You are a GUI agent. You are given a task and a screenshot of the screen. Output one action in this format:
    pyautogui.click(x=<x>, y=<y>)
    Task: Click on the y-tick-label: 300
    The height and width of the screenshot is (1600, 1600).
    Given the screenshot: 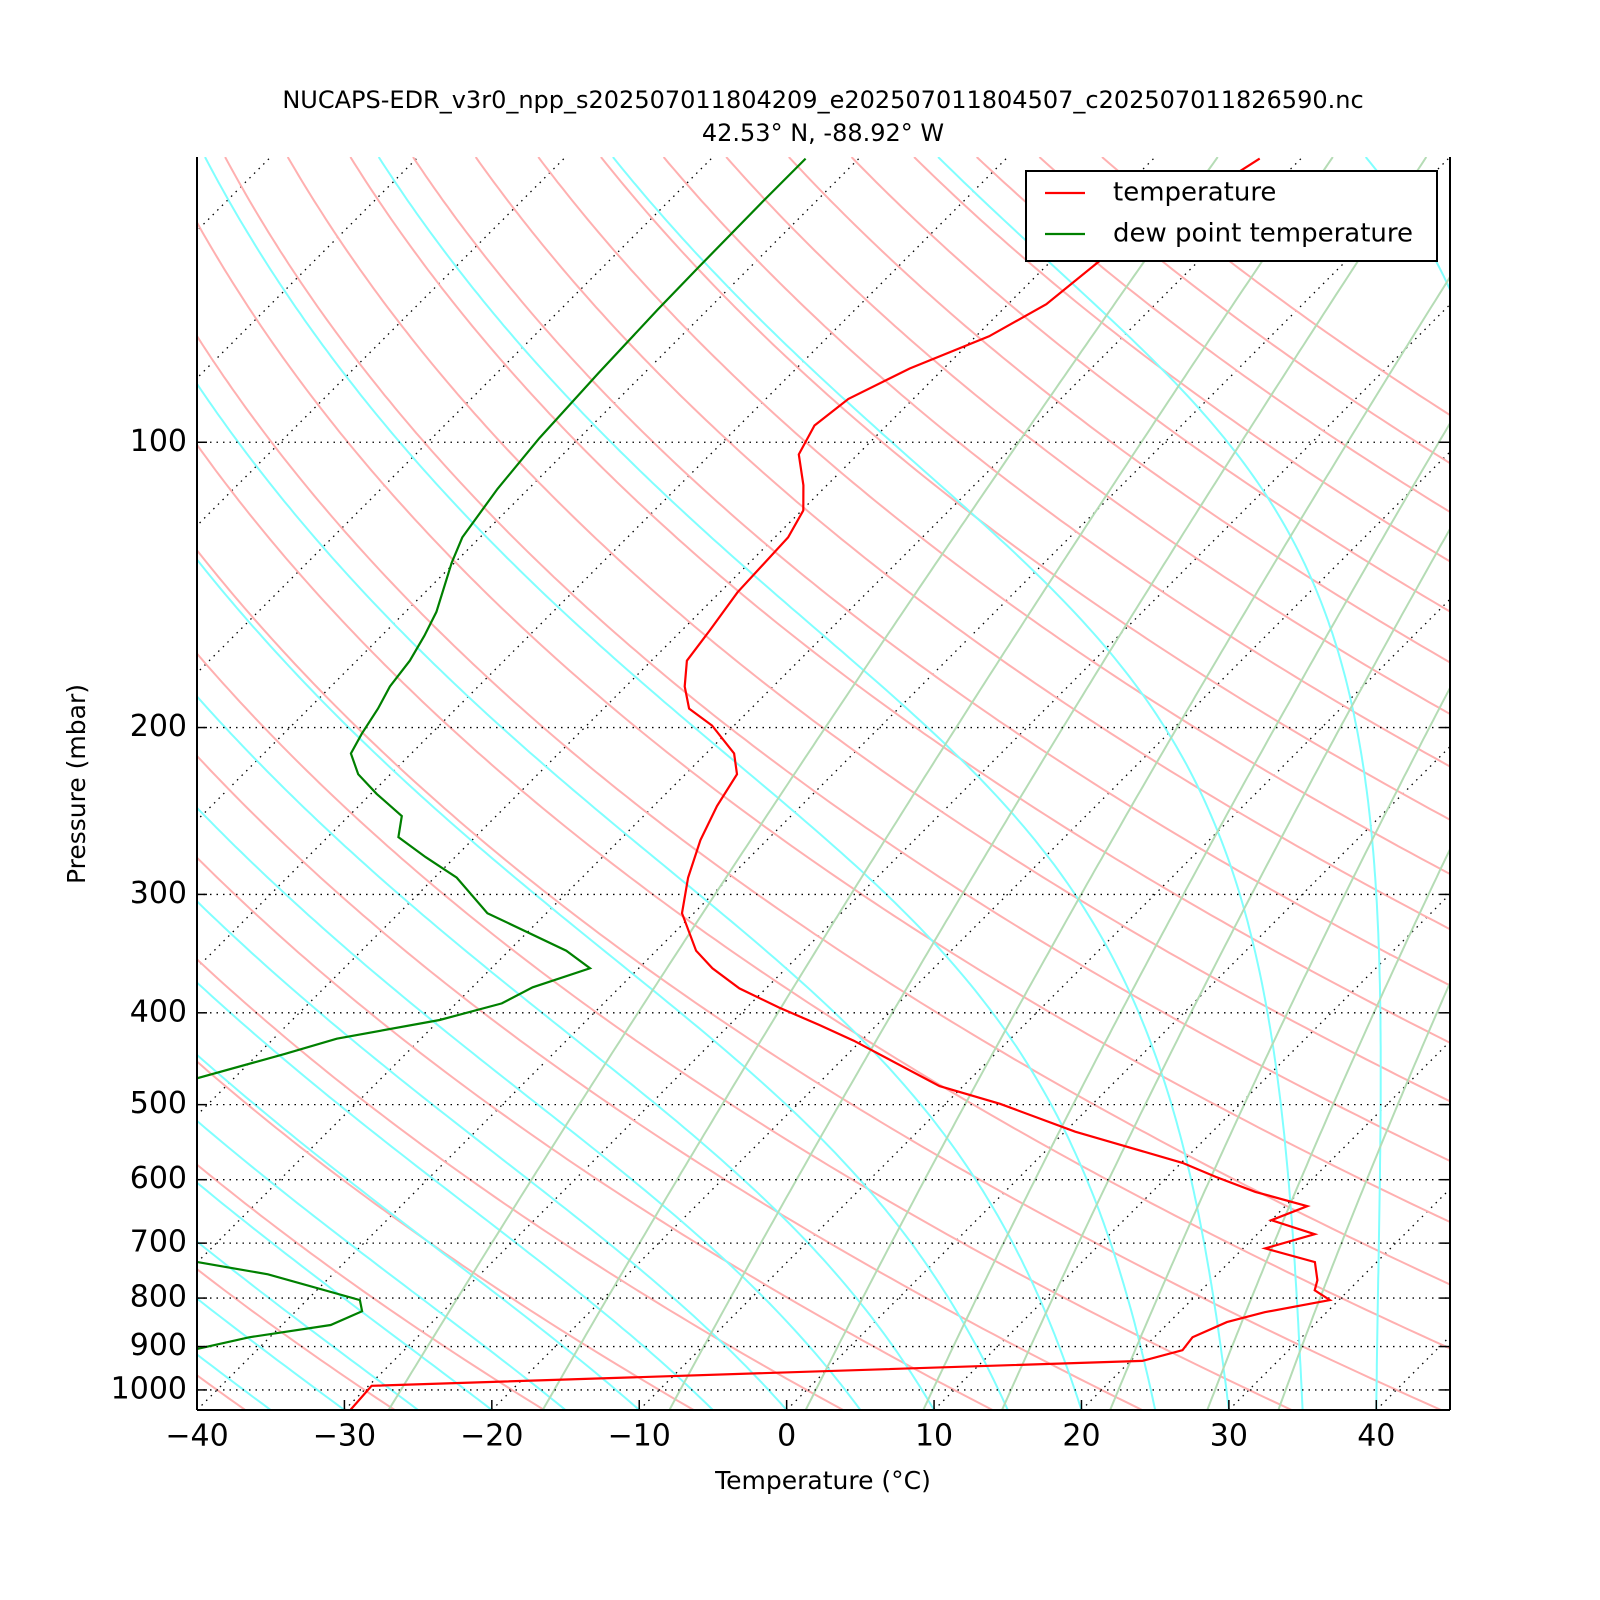 What is the action you would take?
    pyautogui.click(x=158, y=893)
    